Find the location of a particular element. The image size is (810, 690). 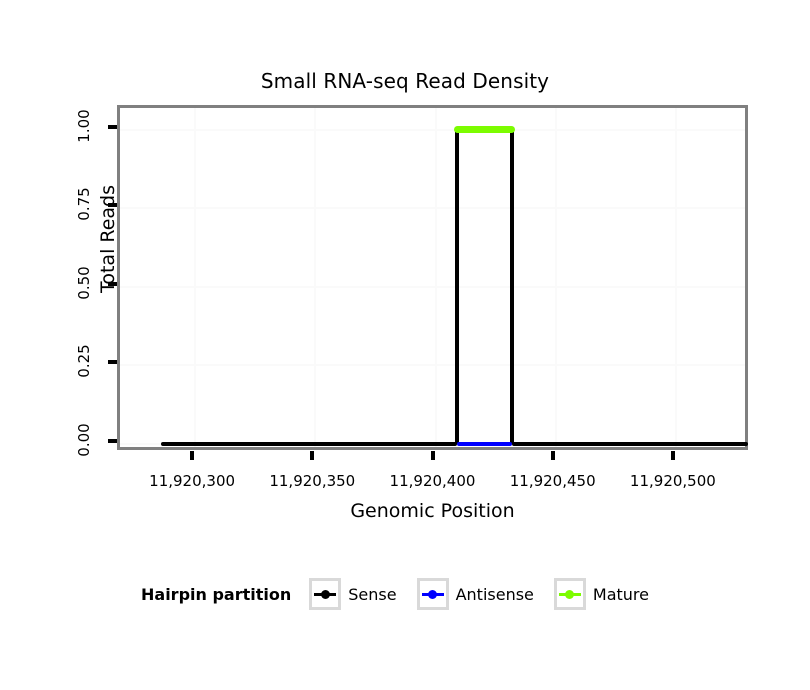

legend-item-antisense: Antisense is located at coordinates (482, 594).